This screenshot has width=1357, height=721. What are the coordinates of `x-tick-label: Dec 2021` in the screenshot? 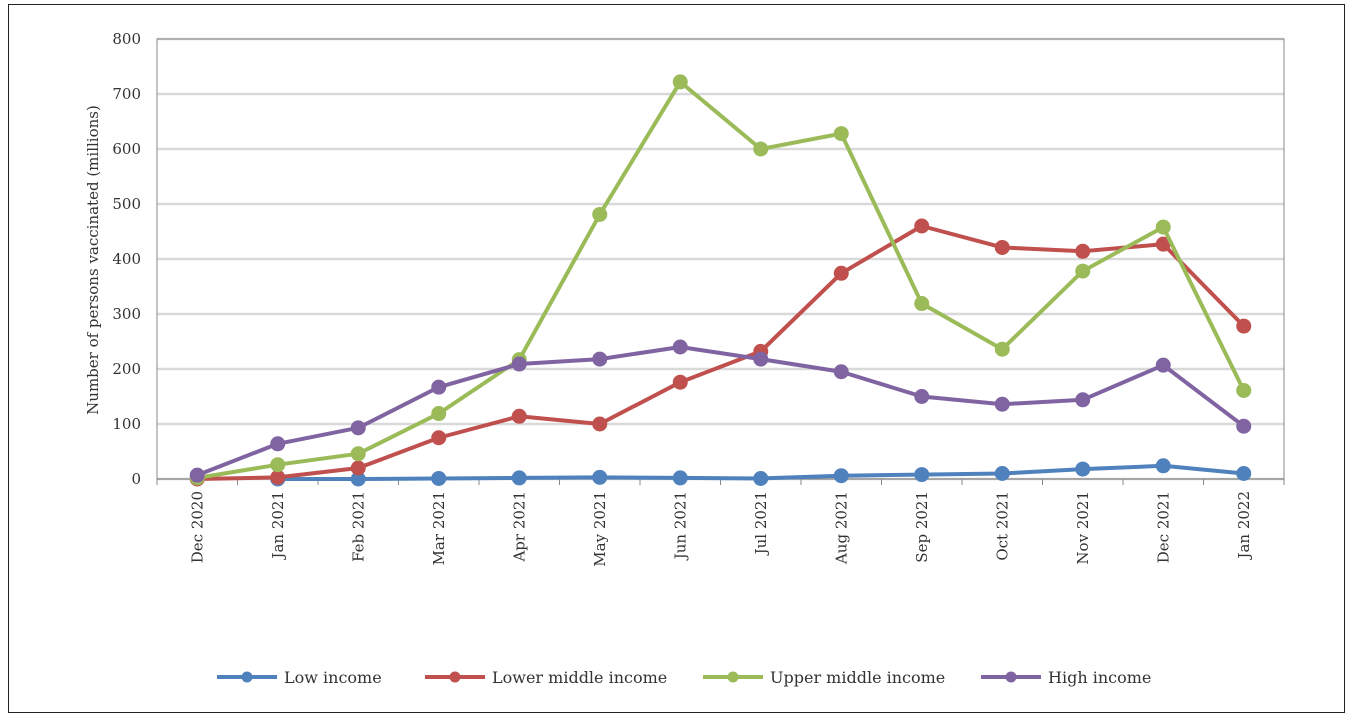 It's located at (1163, 527).